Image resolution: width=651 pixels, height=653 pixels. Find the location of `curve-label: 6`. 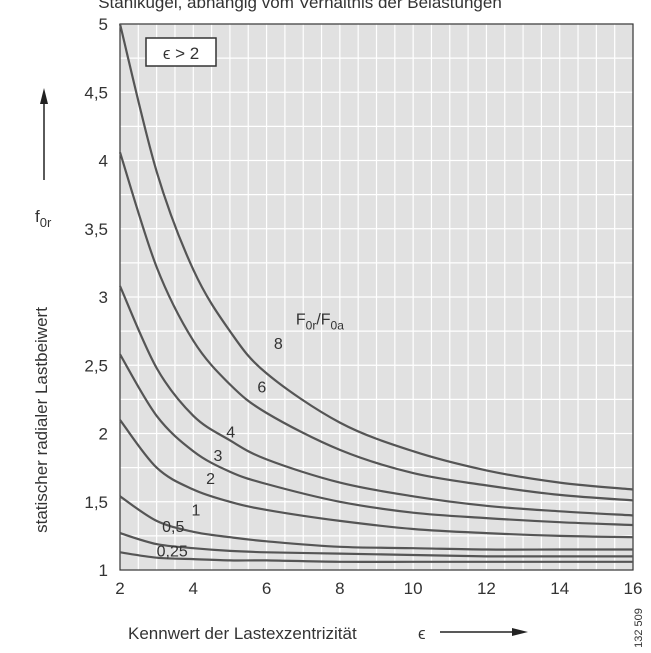

curve-label: 6 is located at coordinates (261, 388).